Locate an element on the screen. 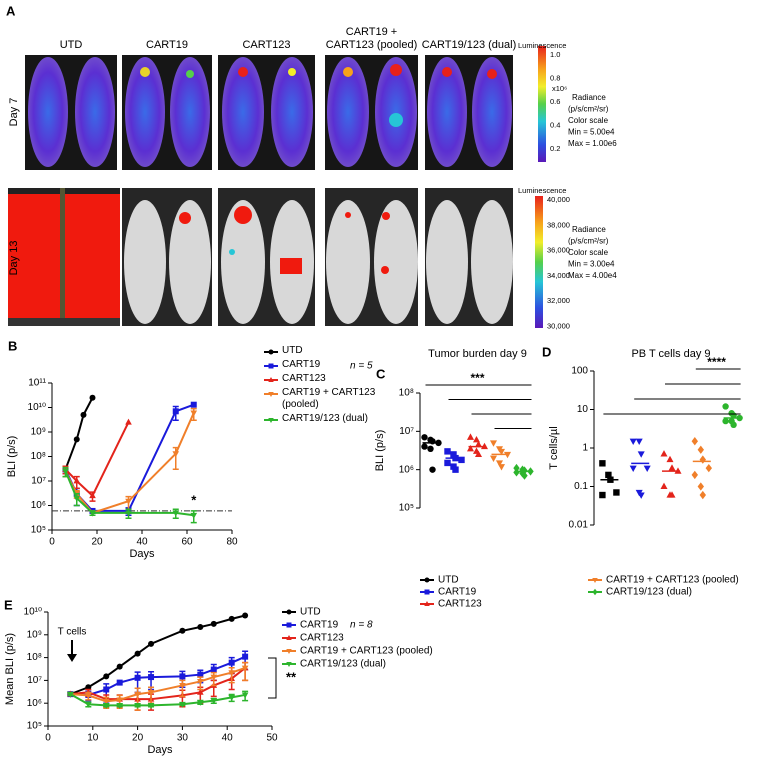 Image resolution: width=764 pixels, height=757 pixels. column-header: CART123 is located at coordinates (266, 45).